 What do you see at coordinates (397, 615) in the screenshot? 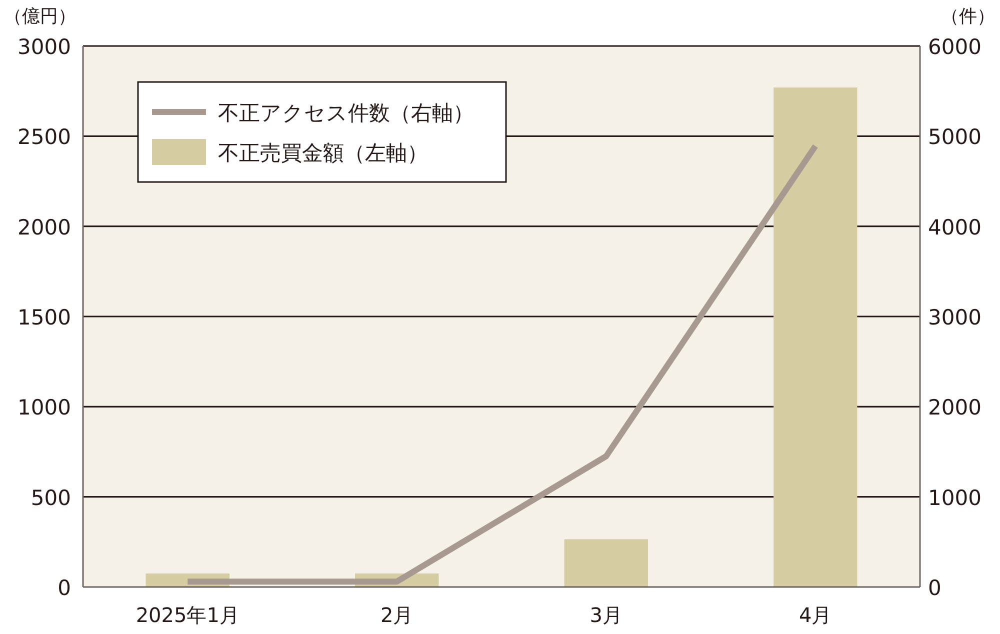
I see `x-tick-label: 2月` at bounding box center [397, 615].